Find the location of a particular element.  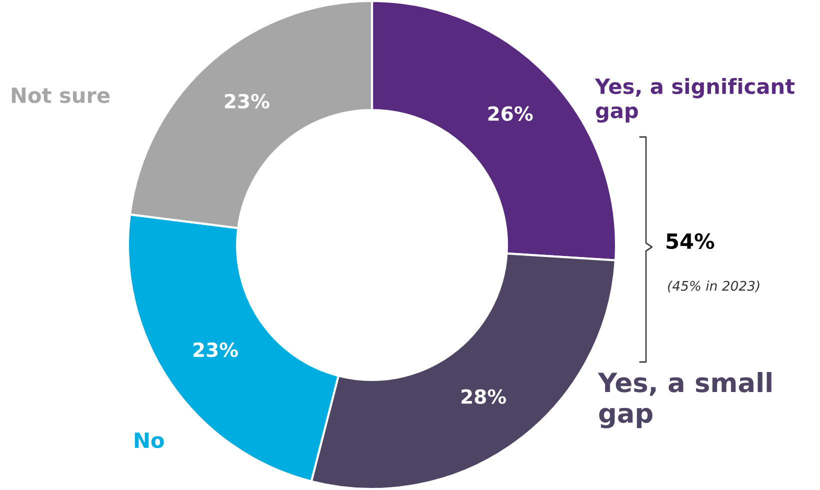

slice-label: No is located at coordinates (149, 440).